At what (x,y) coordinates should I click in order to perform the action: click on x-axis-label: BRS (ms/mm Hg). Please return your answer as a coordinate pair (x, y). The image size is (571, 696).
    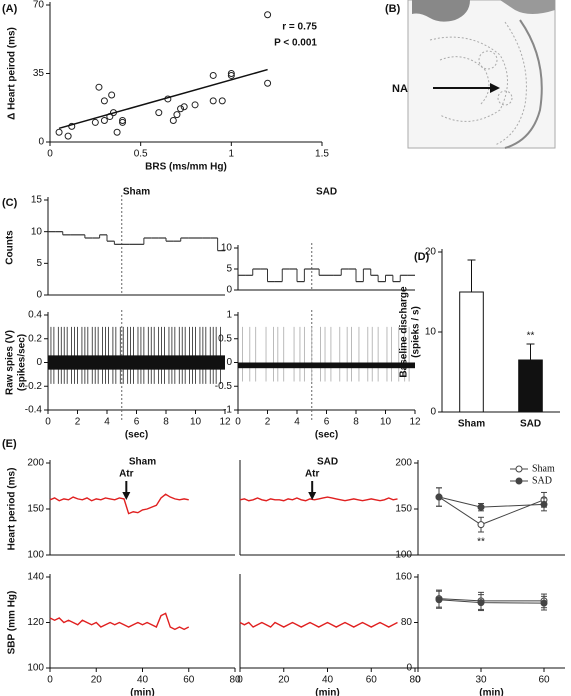
    Looking at the image, I should click on (186, 167).